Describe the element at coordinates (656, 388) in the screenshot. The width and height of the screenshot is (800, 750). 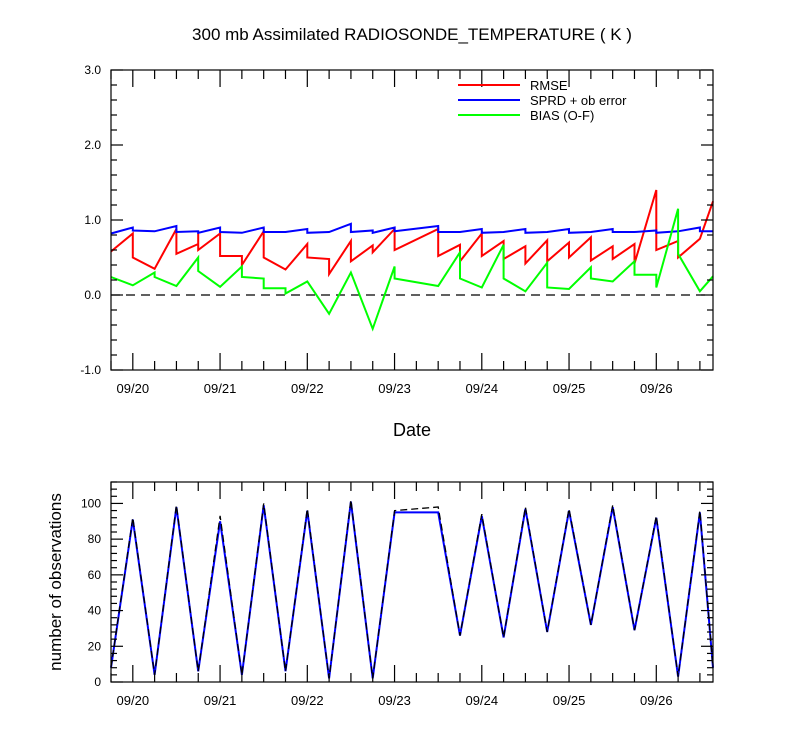
I see `top-x-tick-label: 09/26` at that location.